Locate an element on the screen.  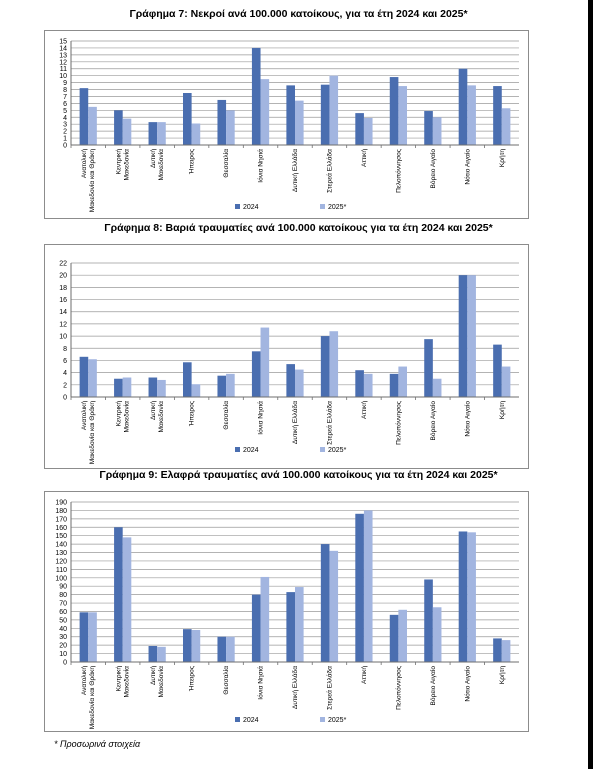
chart-8-category-label: Θεσσαλία is located at coordinates (226, 415).